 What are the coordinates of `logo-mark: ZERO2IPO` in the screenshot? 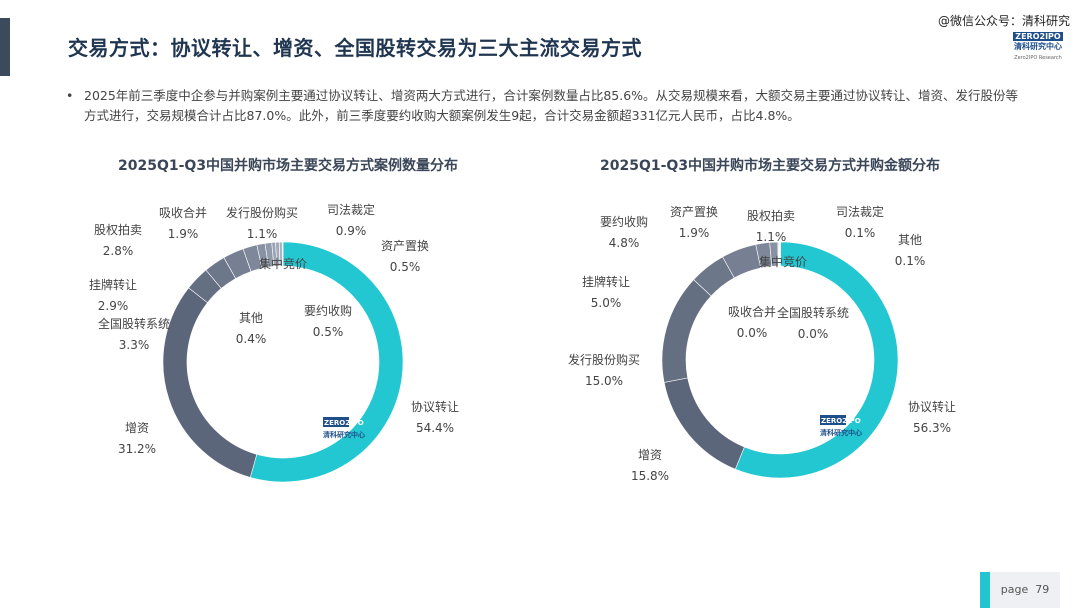 It's located at (1038, 36).